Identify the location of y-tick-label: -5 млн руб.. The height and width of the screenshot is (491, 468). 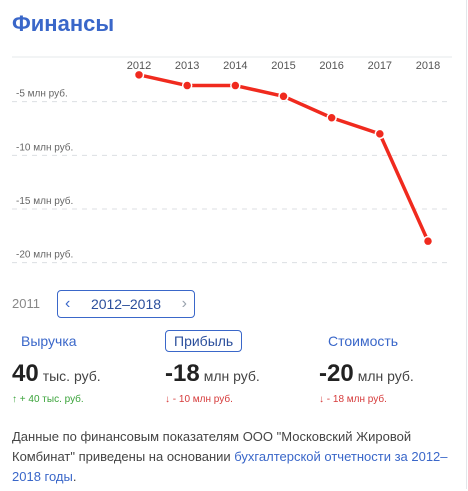
(42, 94).